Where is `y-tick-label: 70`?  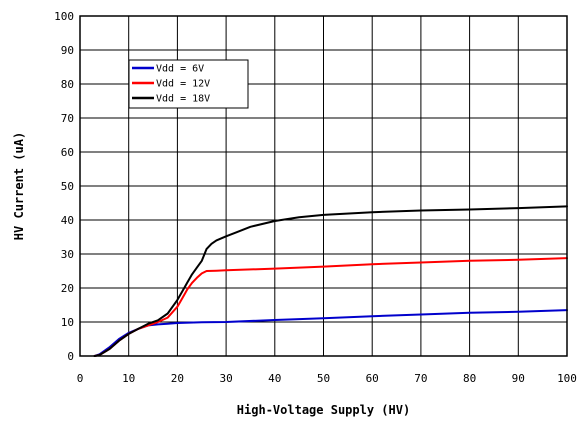
y-tick-label: 70 is located at coordinates (67, 118).